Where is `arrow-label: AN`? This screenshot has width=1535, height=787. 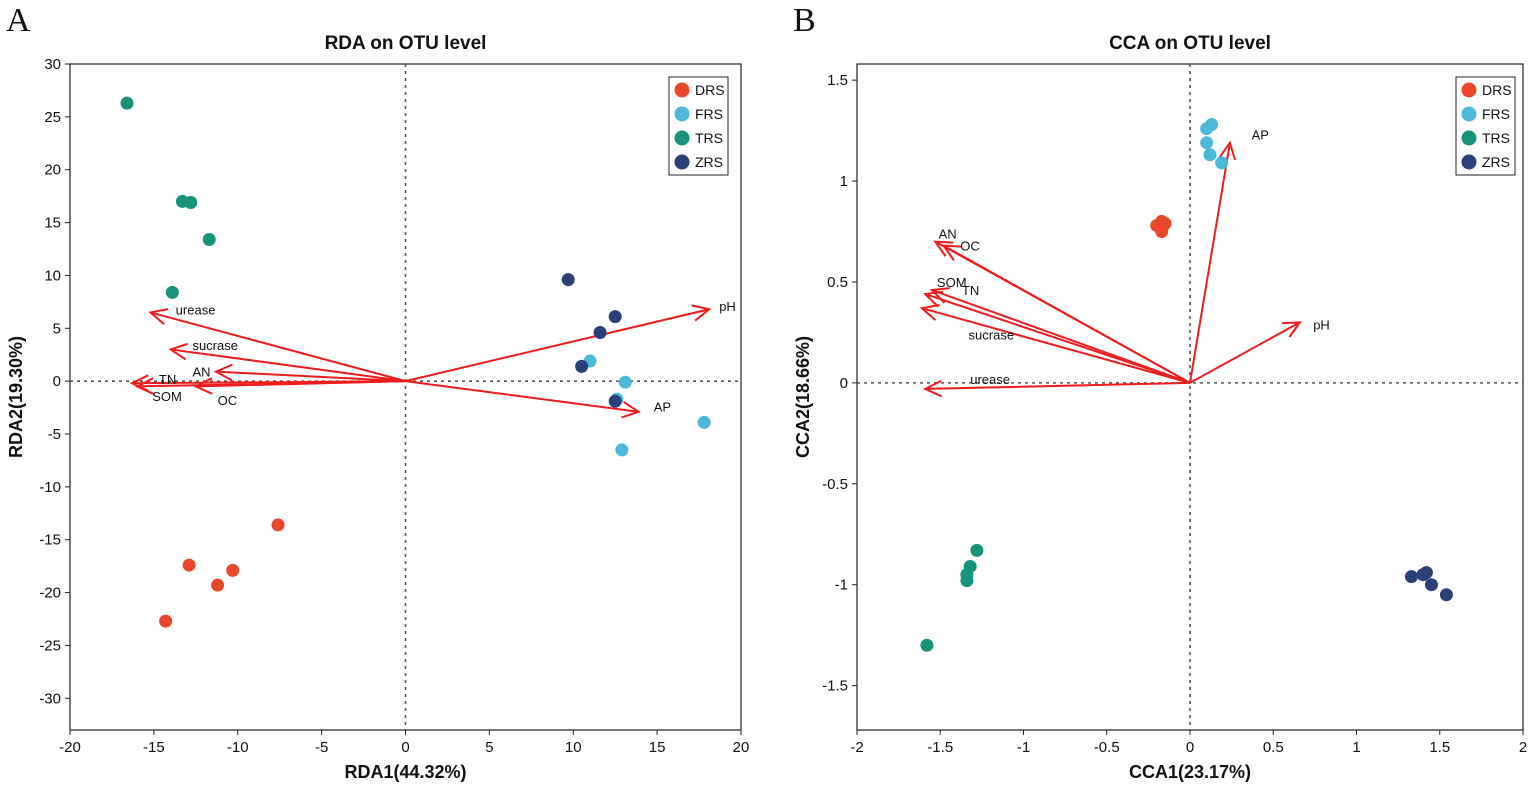
arrow-label: AN is located at coordinates (948, 234).